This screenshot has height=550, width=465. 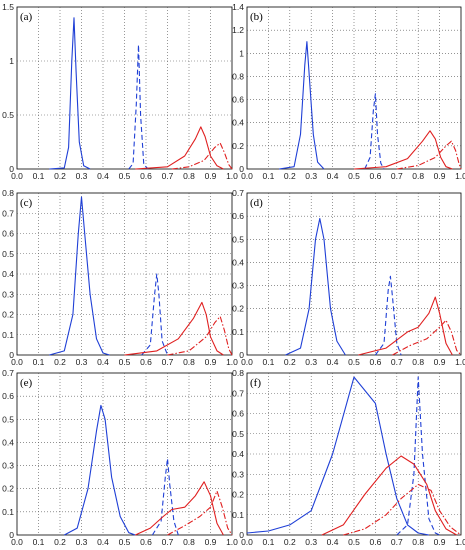 What do you see at coordinates (17, 362) in the screenshot?
I see `panel-3-xtick-label: 0.0` at bounding box center [17, 362].